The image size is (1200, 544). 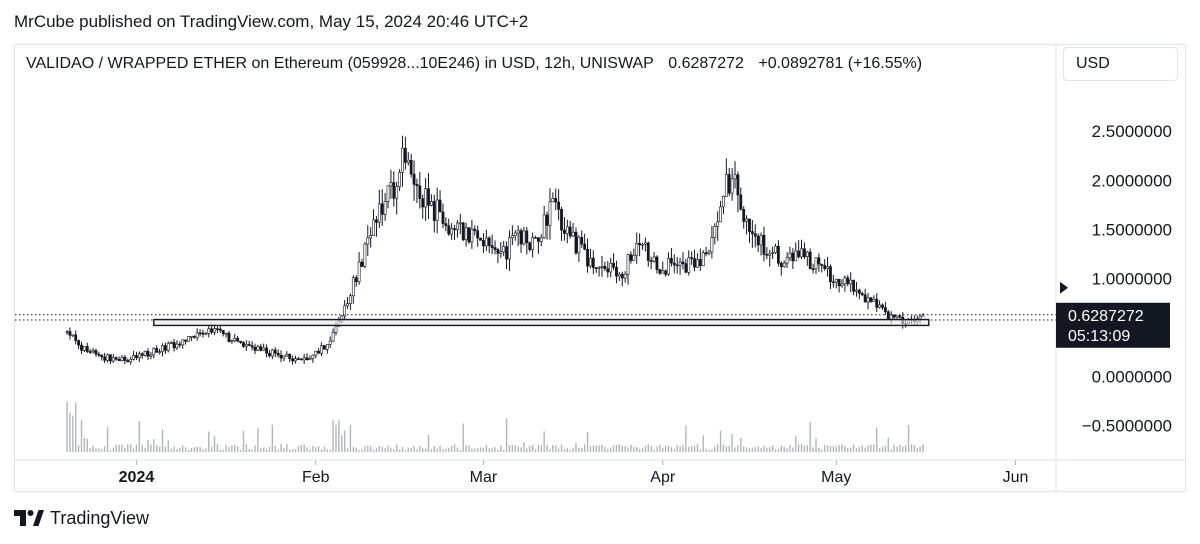 I want to click on x-tick-label: May, so click(x=836, y=477).